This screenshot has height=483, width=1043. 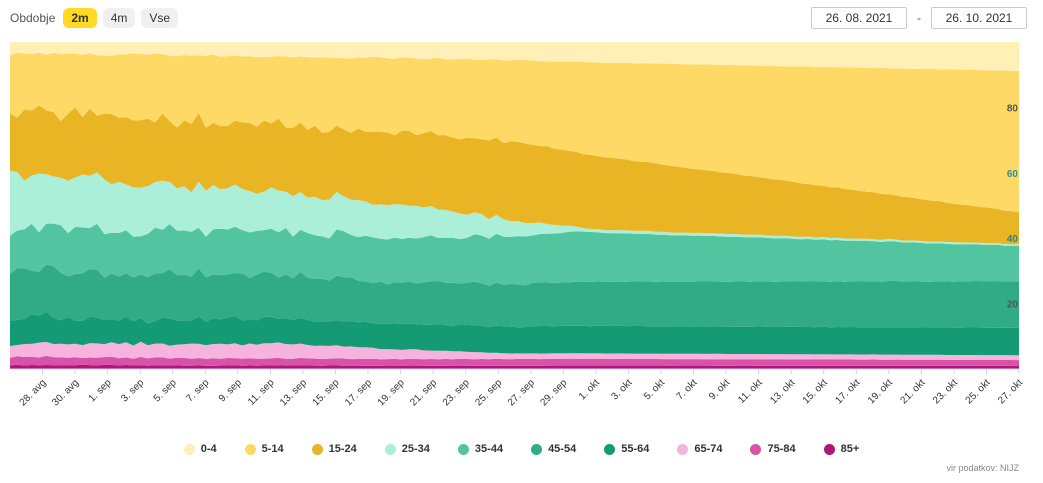 What do you see at coordinates (1010, 391) in the screenshot?
I see `x-tick-label: 27. okt` at bounding box center [1010, 391].